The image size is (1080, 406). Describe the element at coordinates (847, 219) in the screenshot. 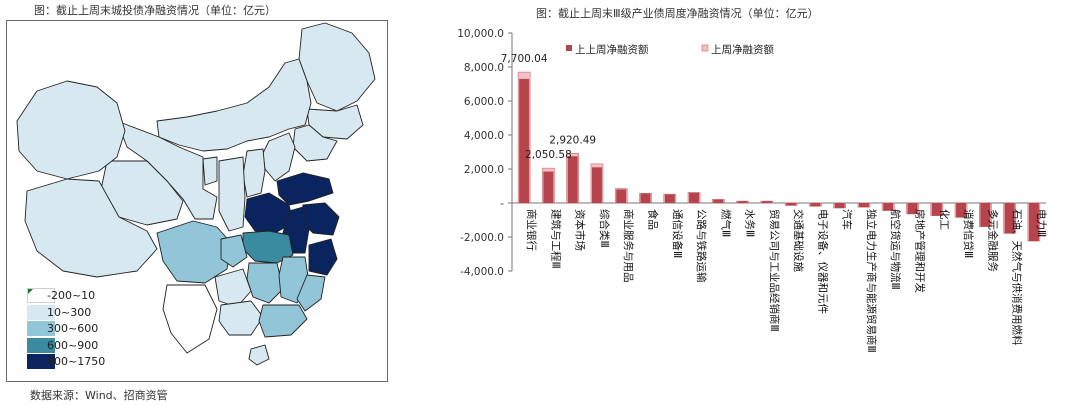

I see `category-label: 汽车` at that location.